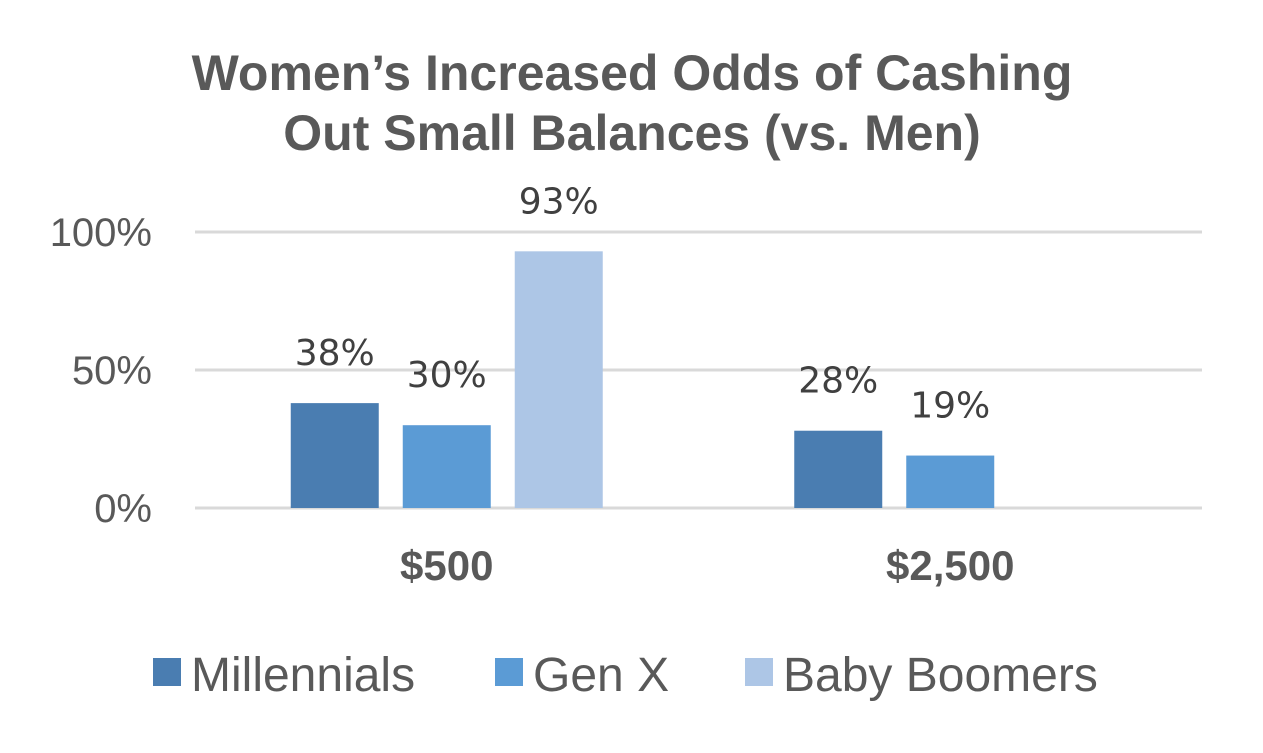 The image size is (1263, 753). Describe the element at coordinates (303, 675) in the screenshot. I see `legend-label: Millennials` at that location.